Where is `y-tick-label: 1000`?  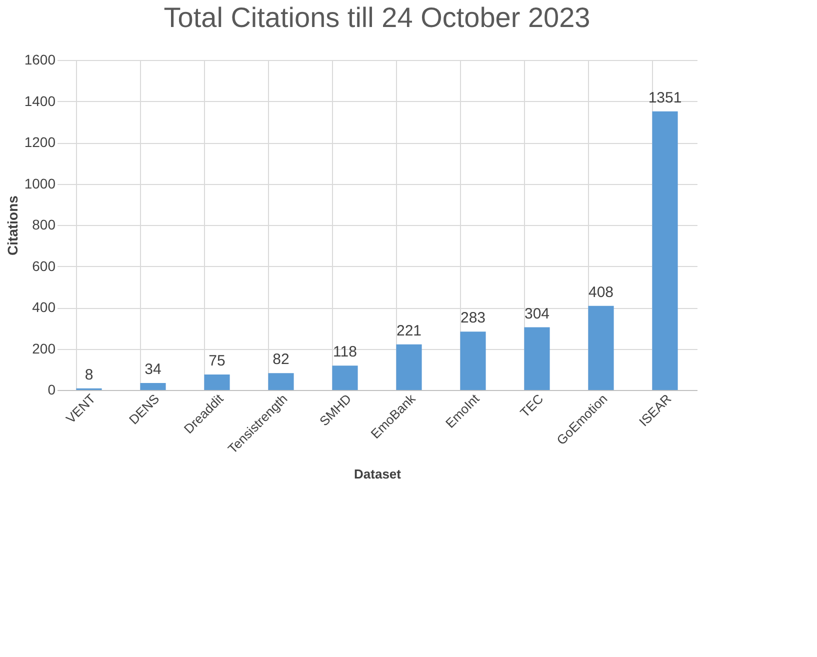 y-tick-label: 1000 is located at coordinates (40, 183).